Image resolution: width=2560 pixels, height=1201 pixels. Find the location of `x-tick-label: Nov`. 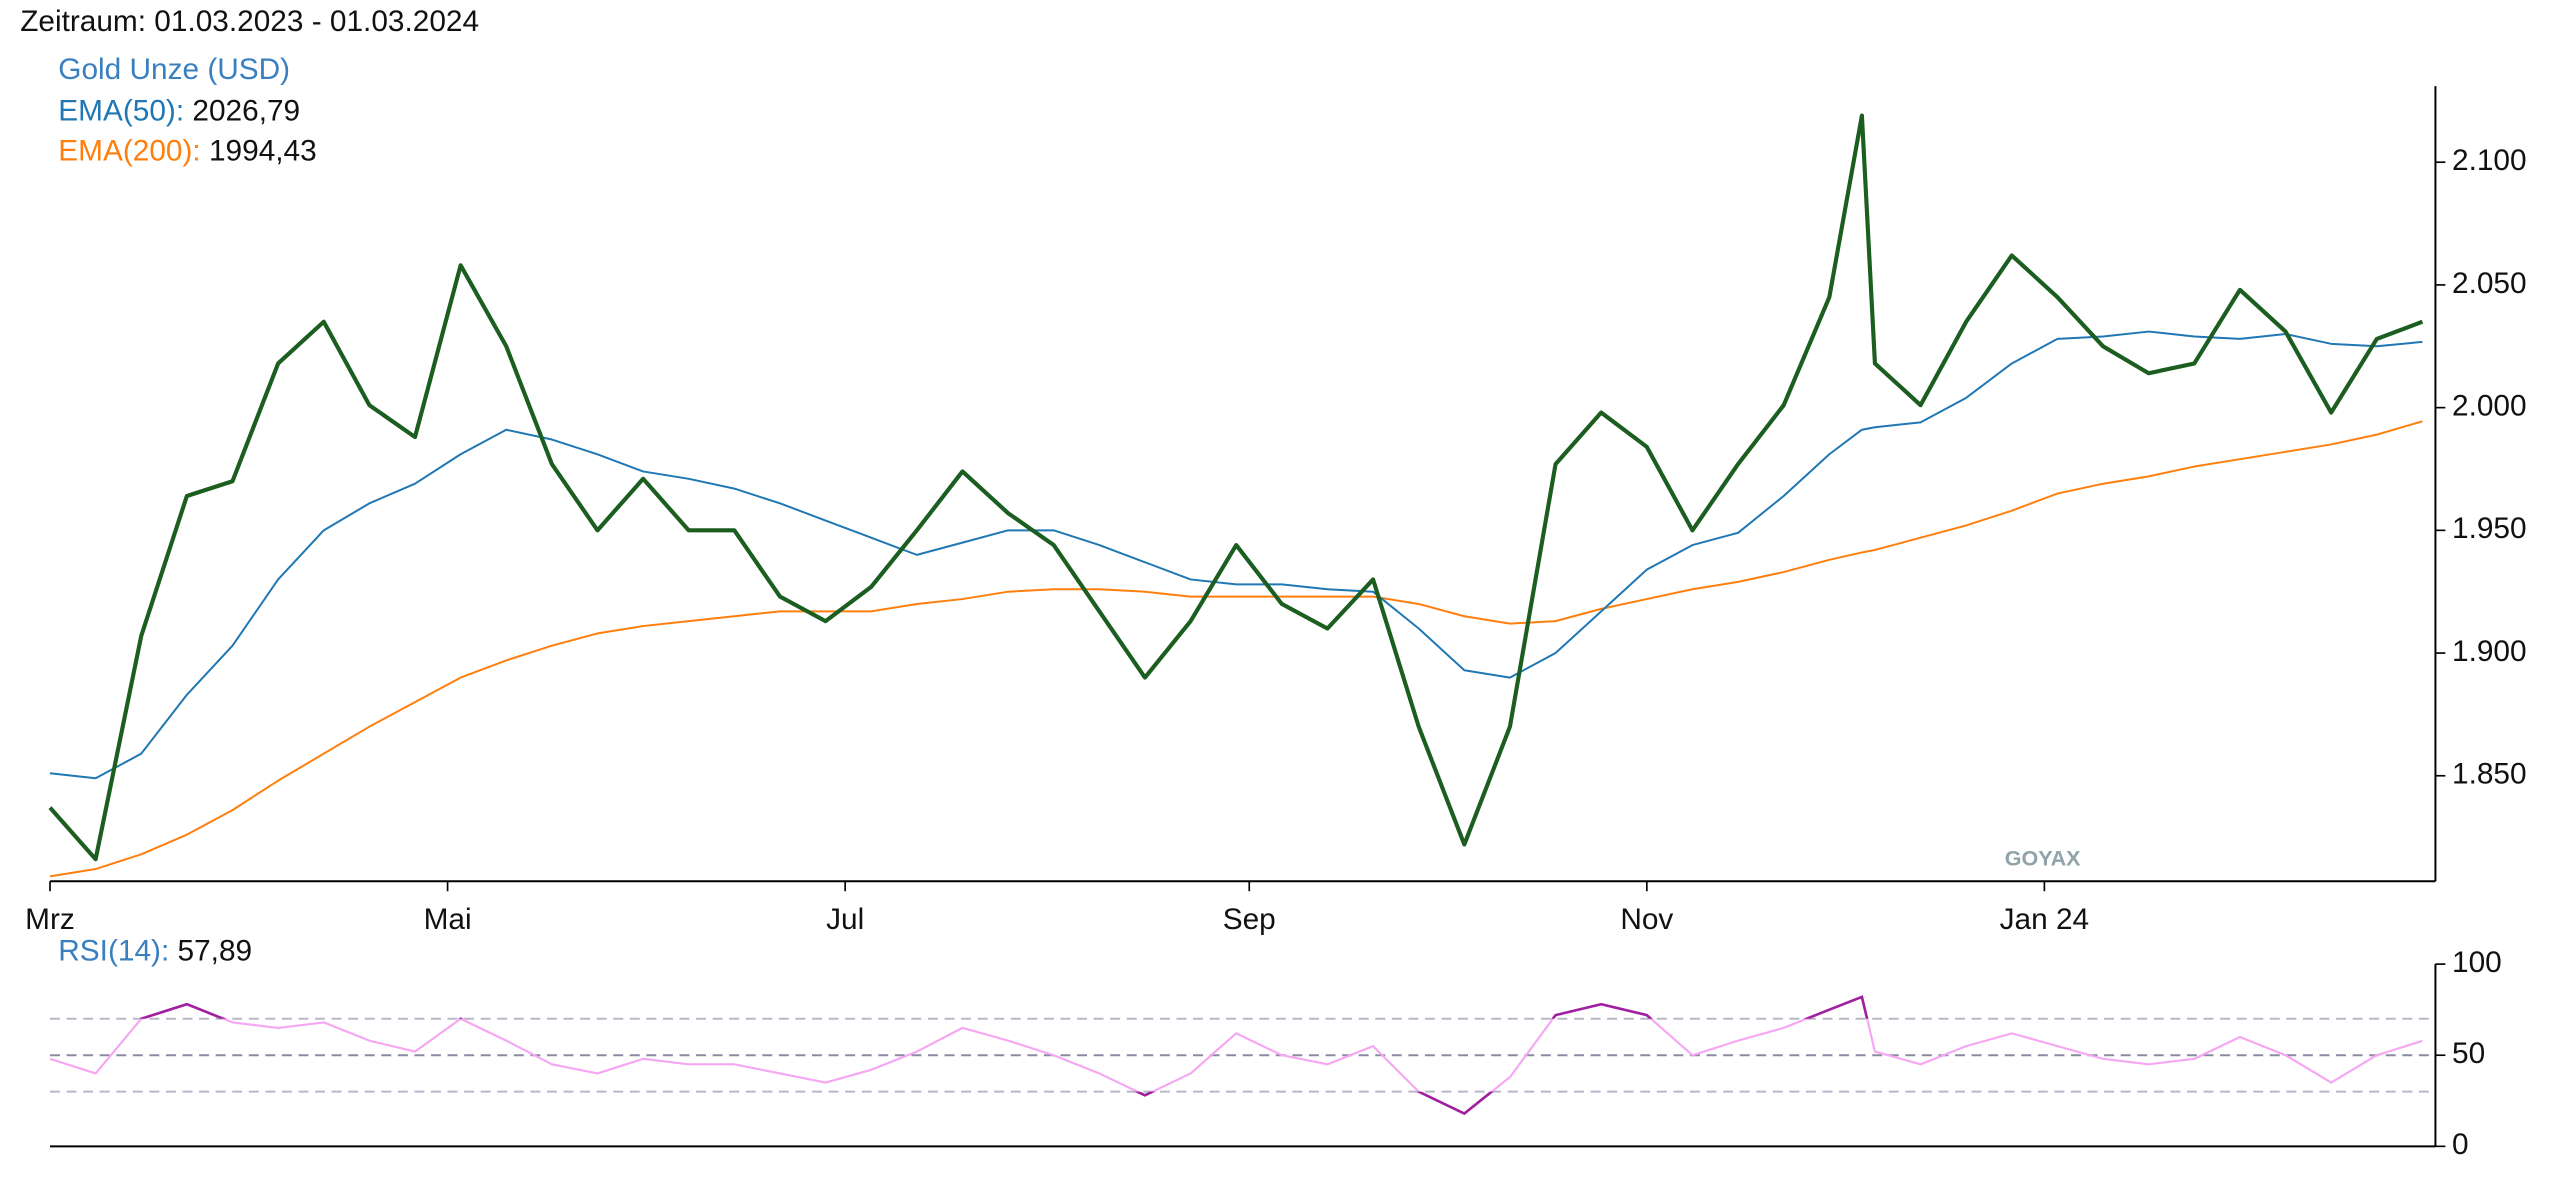

x-tick-label: Nov is located at coordinates (1646, 919).